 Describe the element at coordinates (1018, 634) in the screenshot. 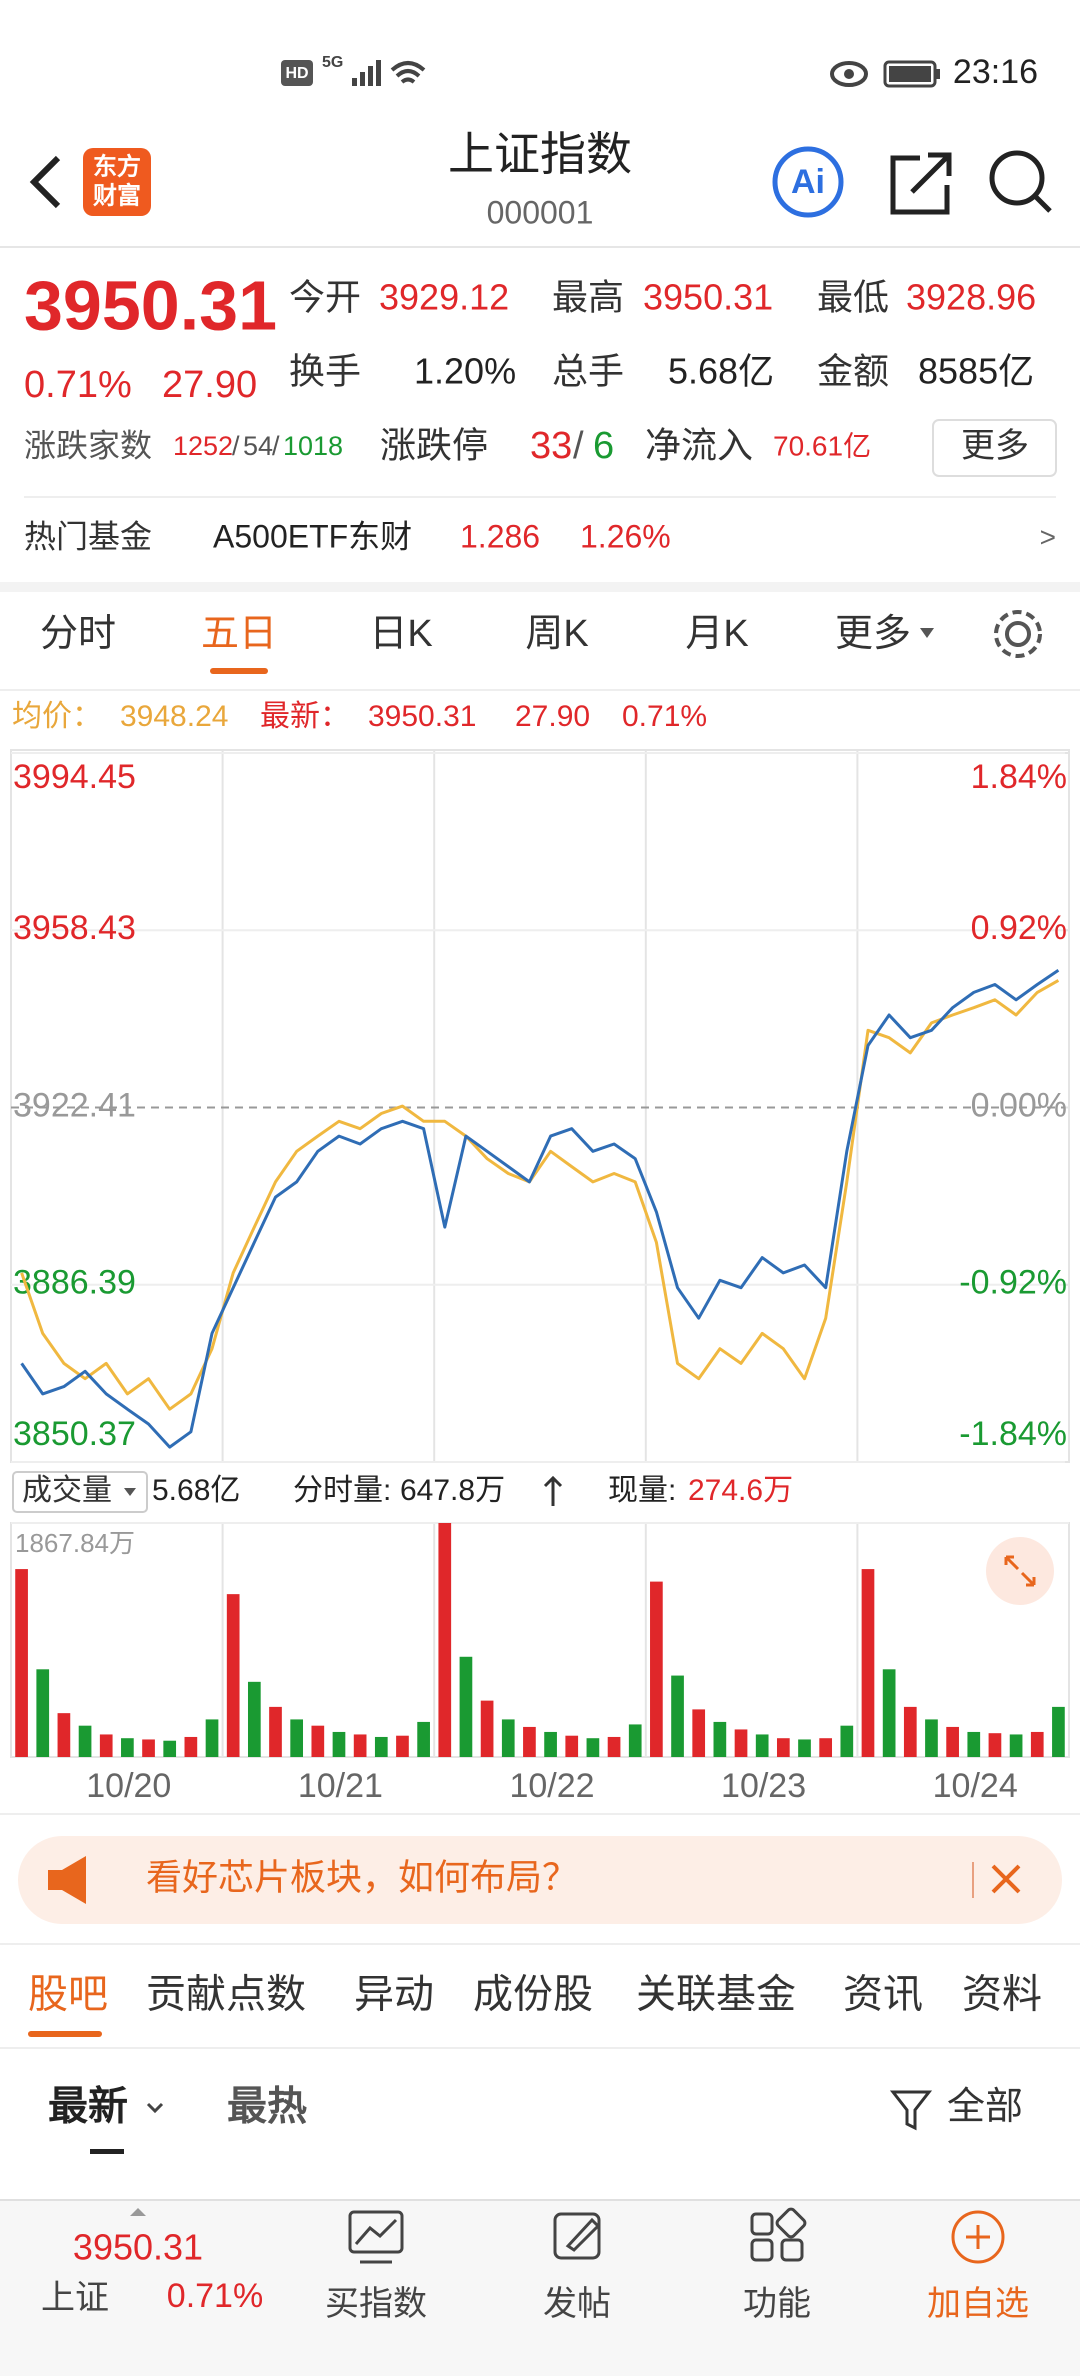

I see `settings-button` at that location.